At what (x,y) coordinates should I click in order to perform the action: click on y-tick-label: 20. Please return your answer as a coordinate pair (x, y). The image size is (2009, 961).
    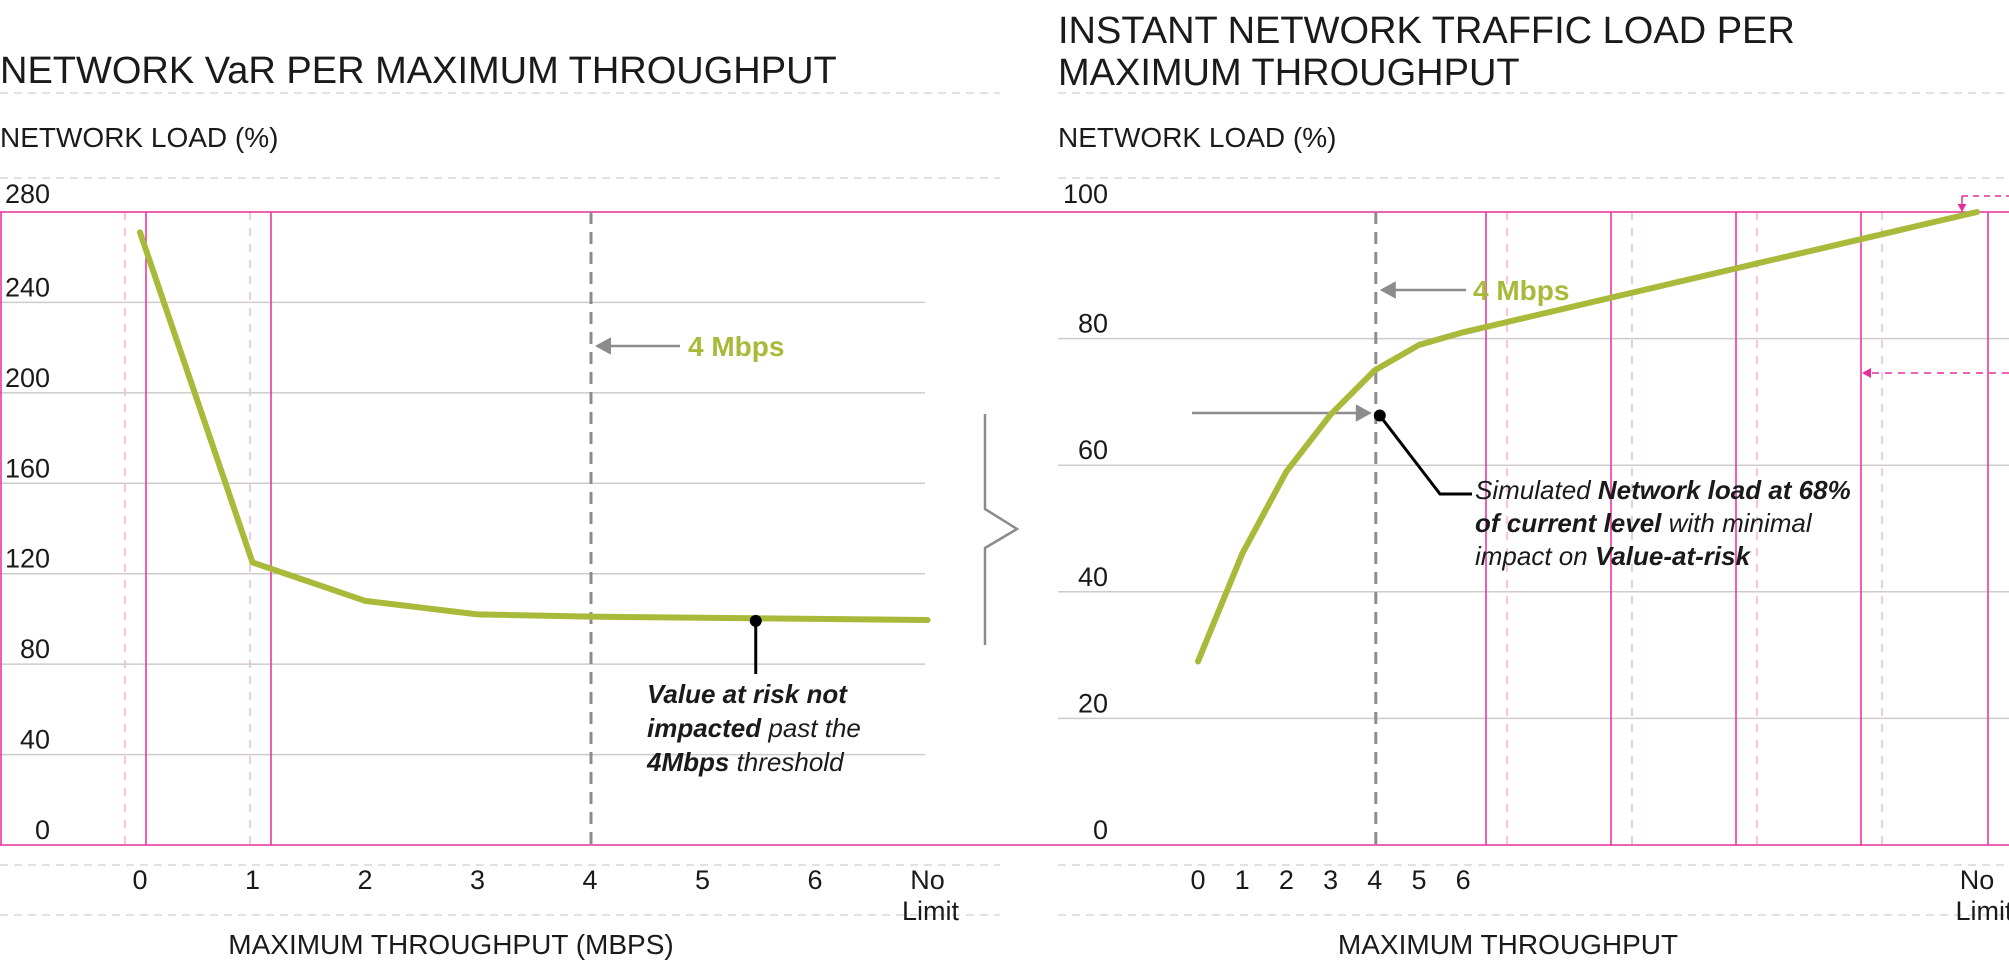
    Looking at the image, I should click on (1093, 703).